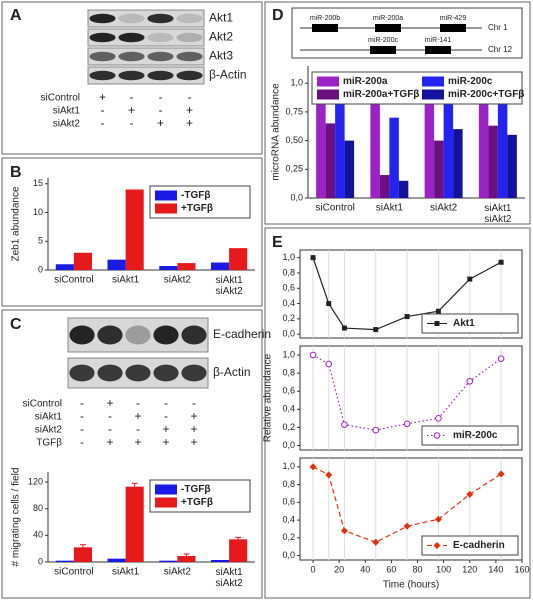 The image size is (533, 600). I want to click on band-label: E-cadherin, so click(242, 334).